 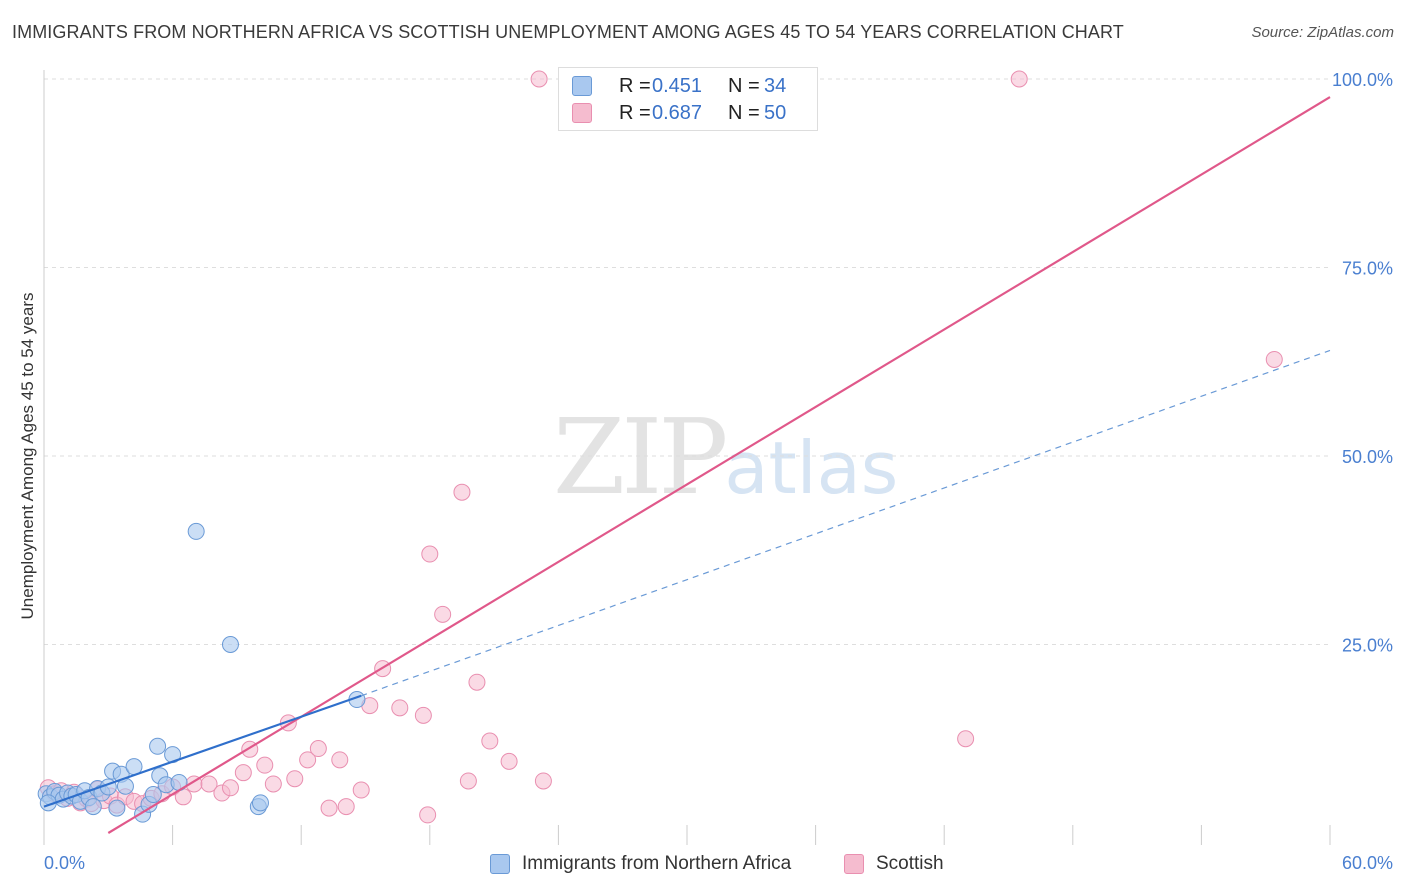 What do you see at coordinates (500, 864) in the screenshot?
I see `bottom-legend-swatch-blue` at bounding box center [500, 864].